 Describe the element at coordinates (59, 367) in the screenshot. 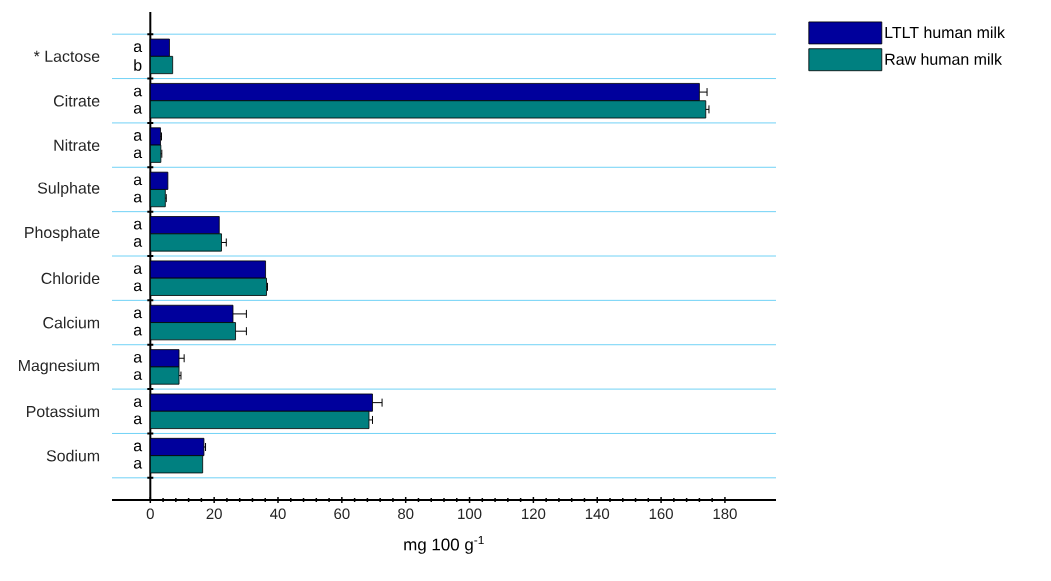

I see `y-tick-label: Magnesium` at that location.